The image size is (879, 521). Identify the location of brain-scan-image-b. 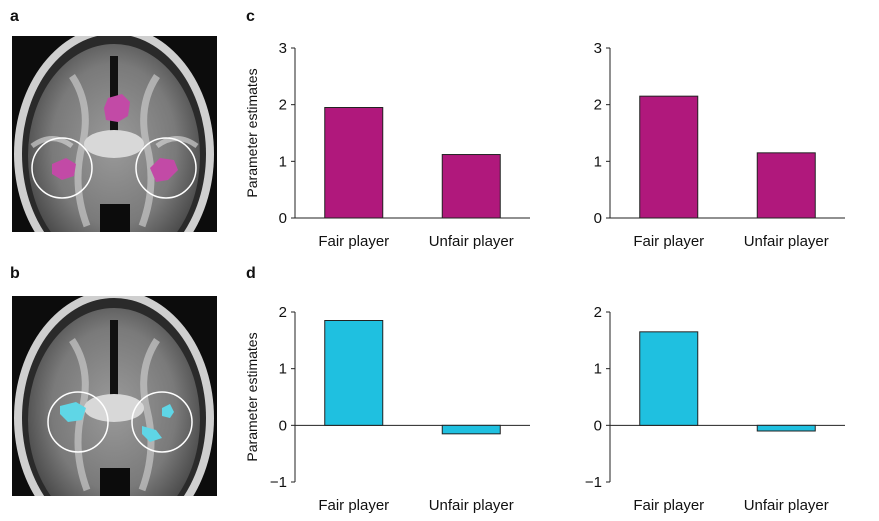
(114, 396).